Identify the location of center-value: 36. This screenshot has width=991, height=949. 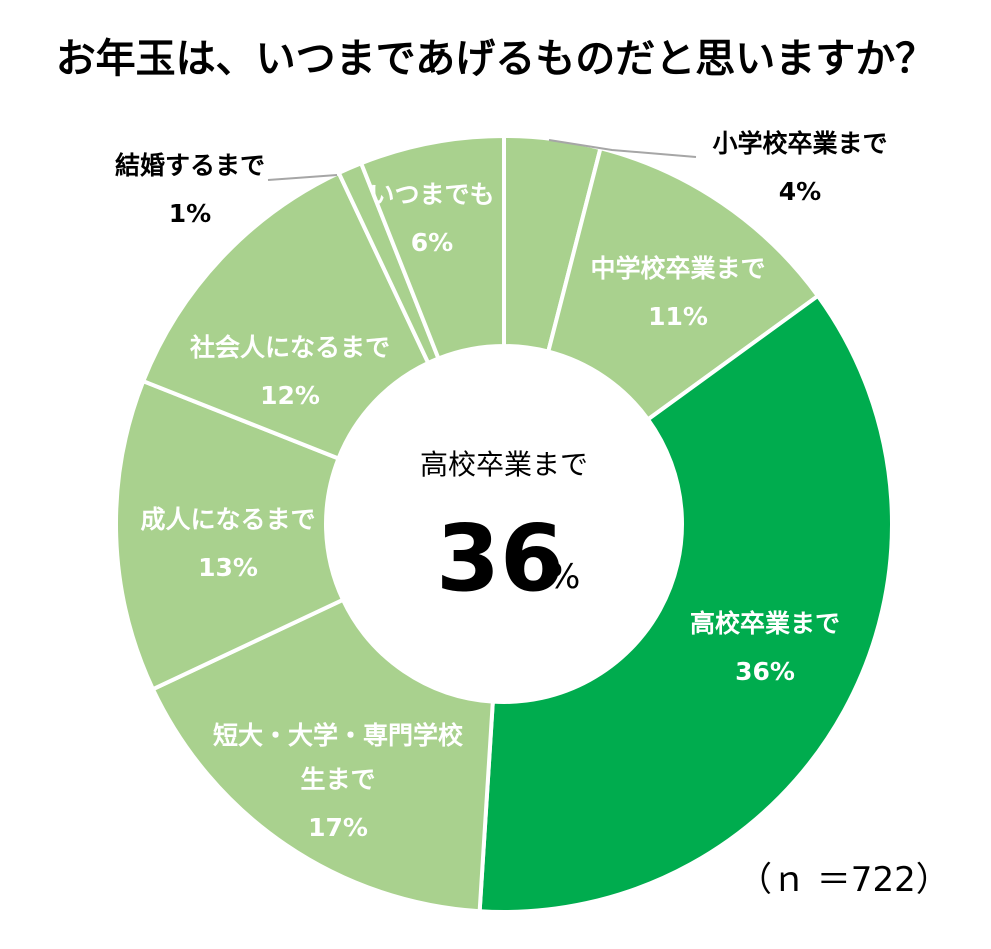
(500, 558).